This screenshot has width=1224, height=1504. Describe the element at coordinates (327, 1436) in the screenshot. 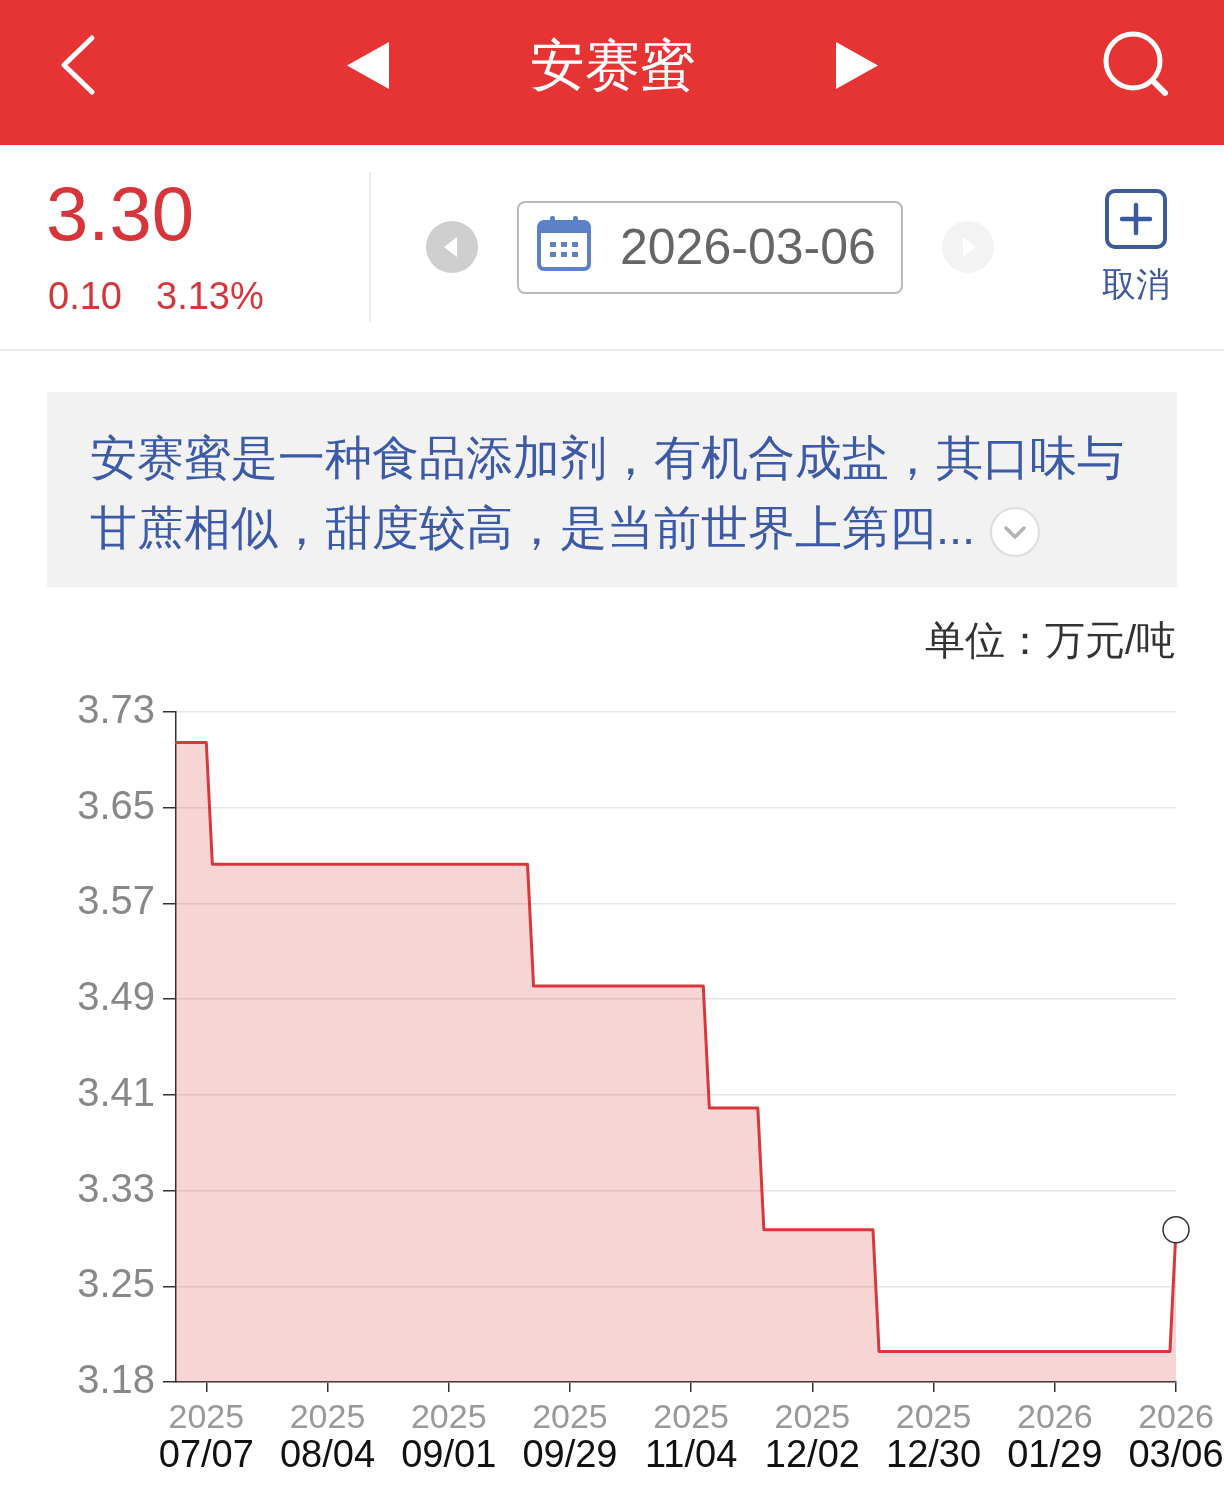

I see `x-tick-label: 2025 08/04` at that location.